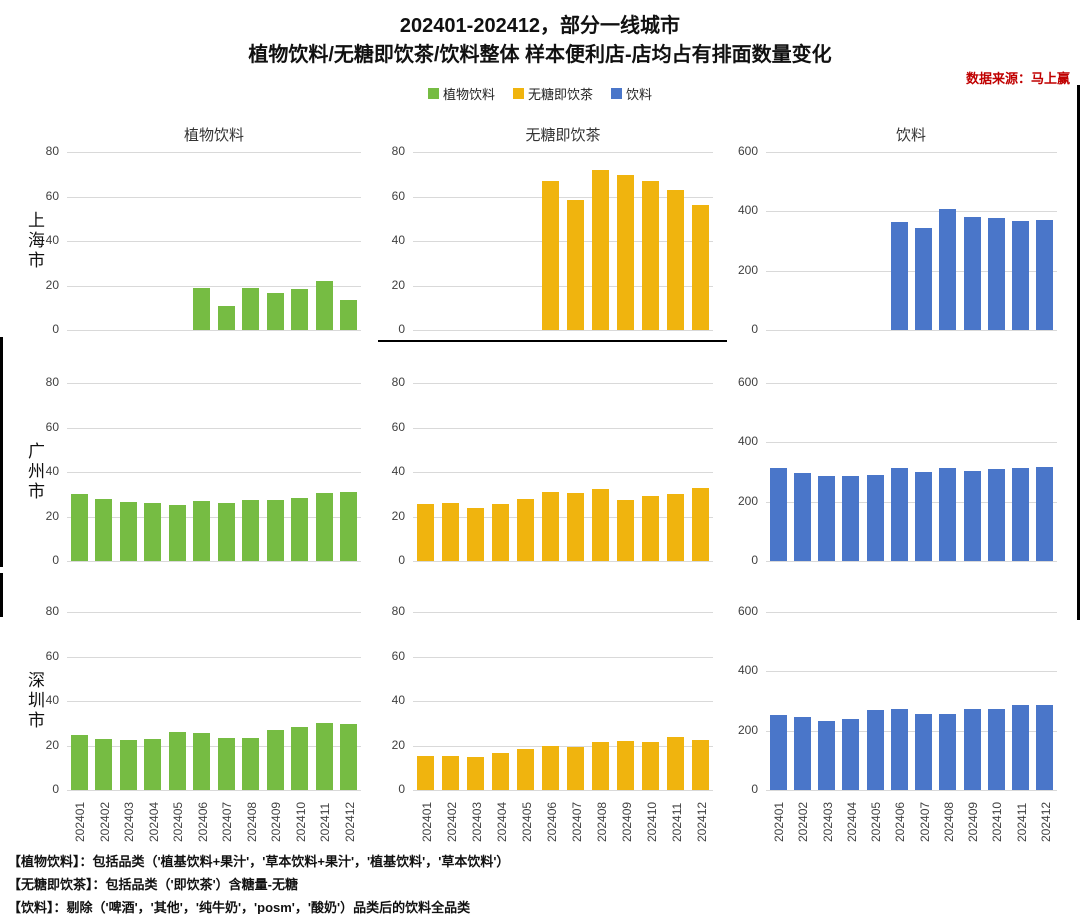 This screenshot has height=914, width=1080. I want to click on y-axis-tick-label: 80, so click(52, 382).